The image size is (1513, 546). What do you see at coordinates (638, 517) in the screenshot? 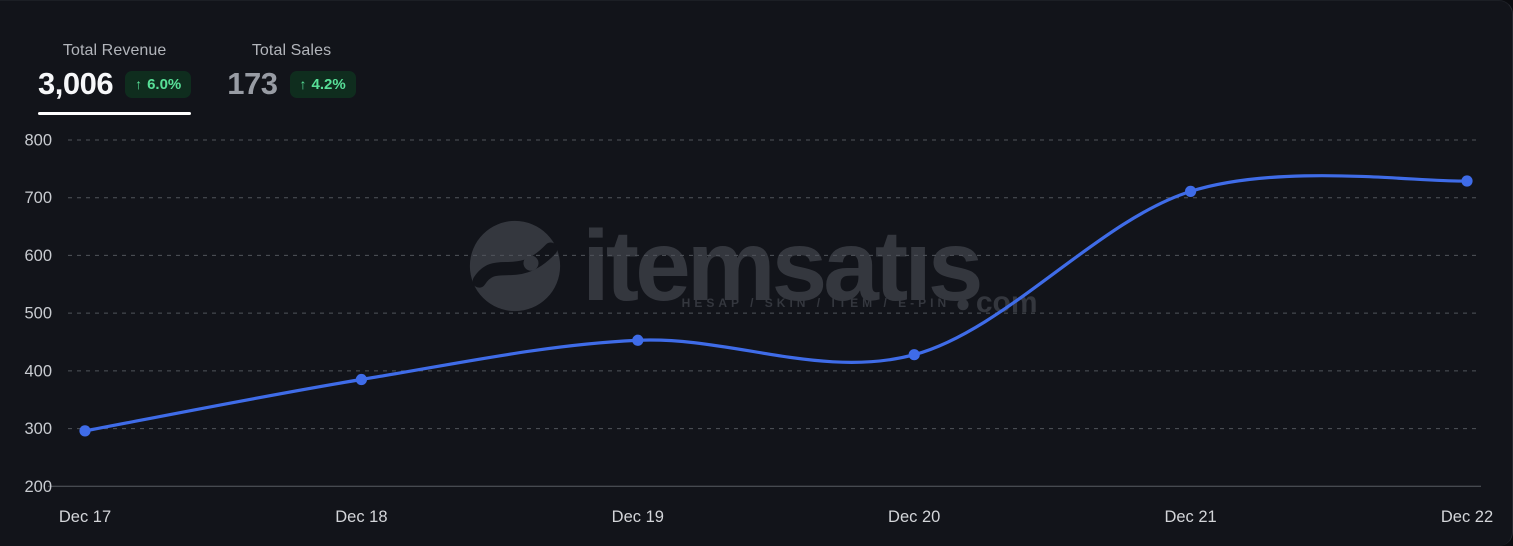
I see `x-axis-label: Dec 19` at bounding box center [638, 517].